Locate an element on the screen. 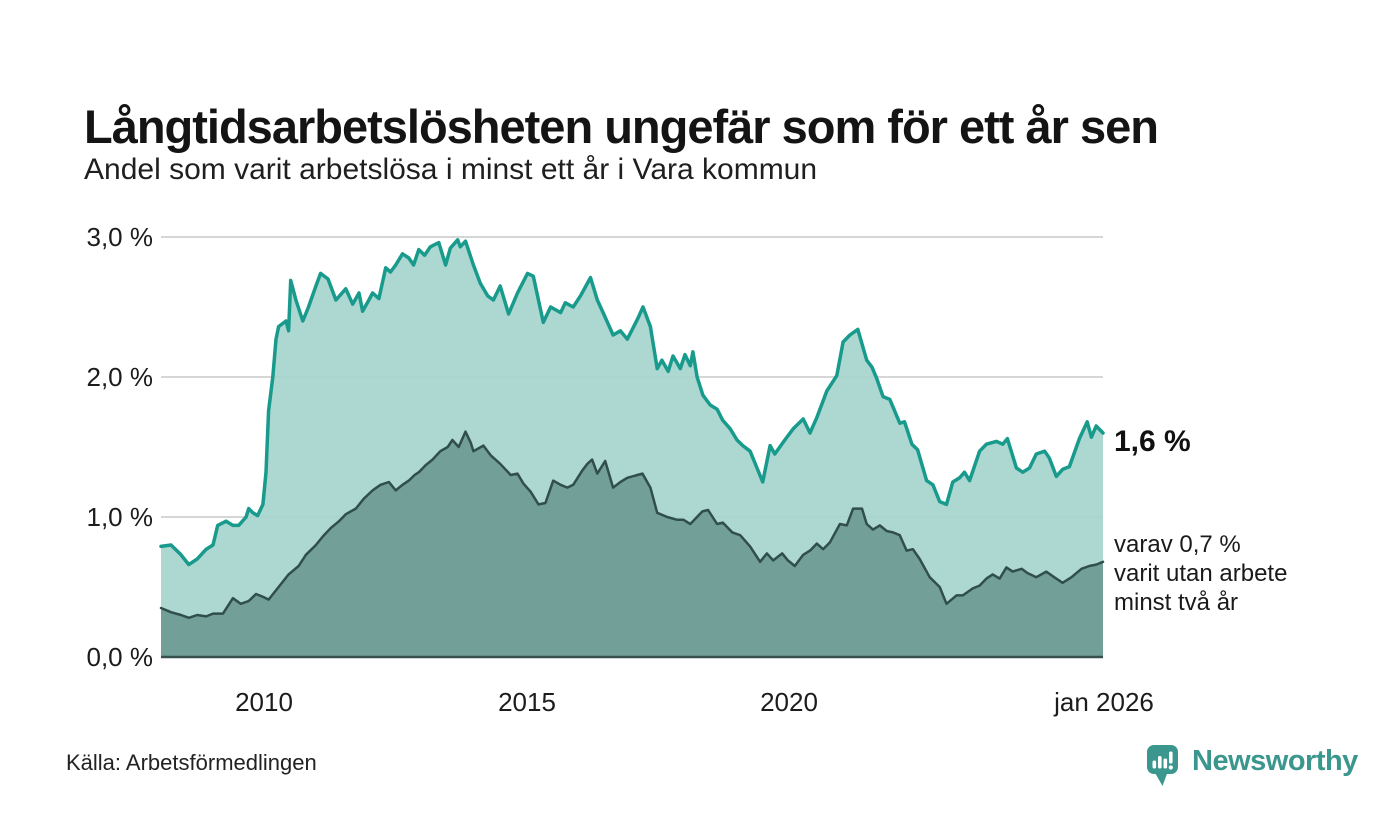 The height and width of the screenshot is (840, 1400). x-tick-label-jan-2026: jan 2026 is located at coordinates (1104, 702).